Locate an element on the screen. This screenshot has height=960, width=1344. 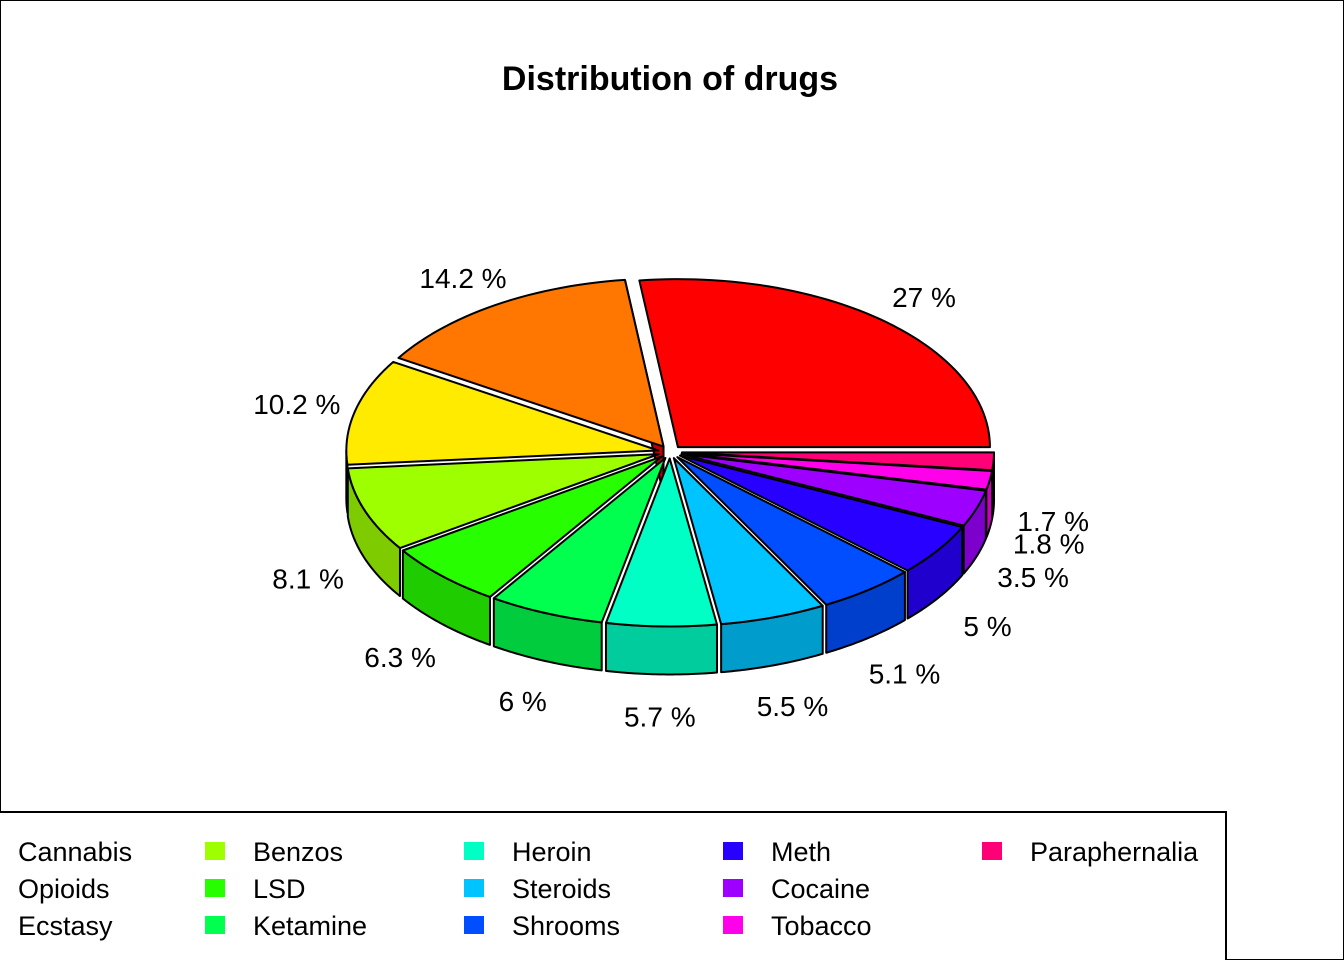
legend-key-lsd is located at coordinates (215, 888).